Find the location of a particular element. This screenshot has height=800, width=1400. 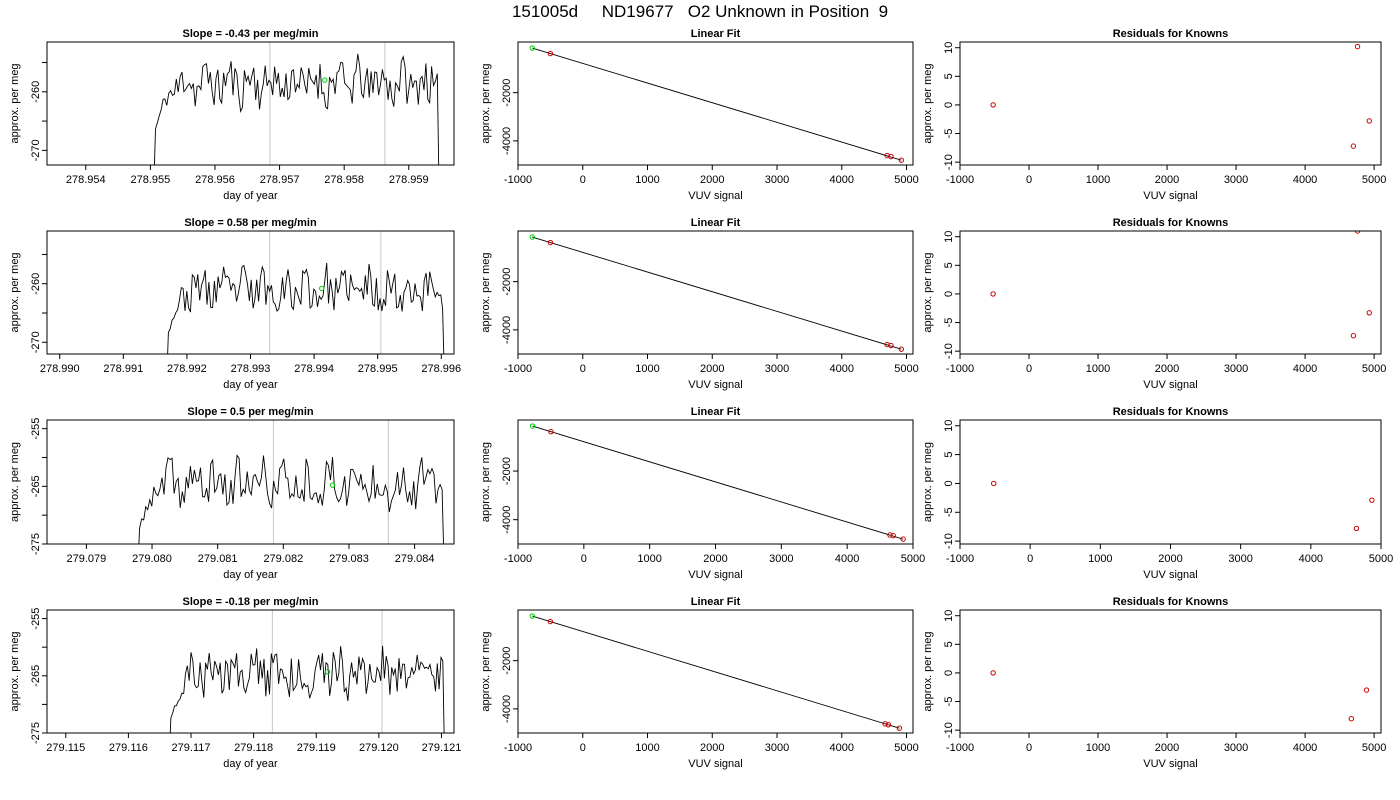

x-tick-label: 278.954 is located at coordinates (86, 180).